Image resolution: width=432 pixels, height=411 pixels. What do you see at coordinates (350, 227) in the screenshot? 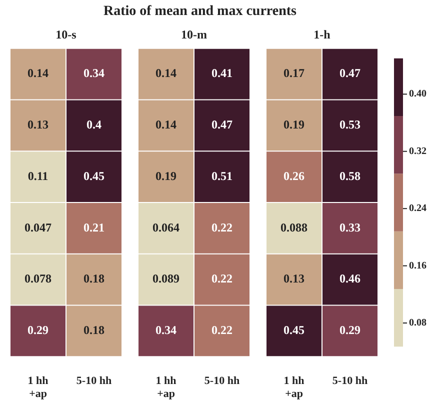
I see `data-label: 0.33` at bounding box center [350, 227].